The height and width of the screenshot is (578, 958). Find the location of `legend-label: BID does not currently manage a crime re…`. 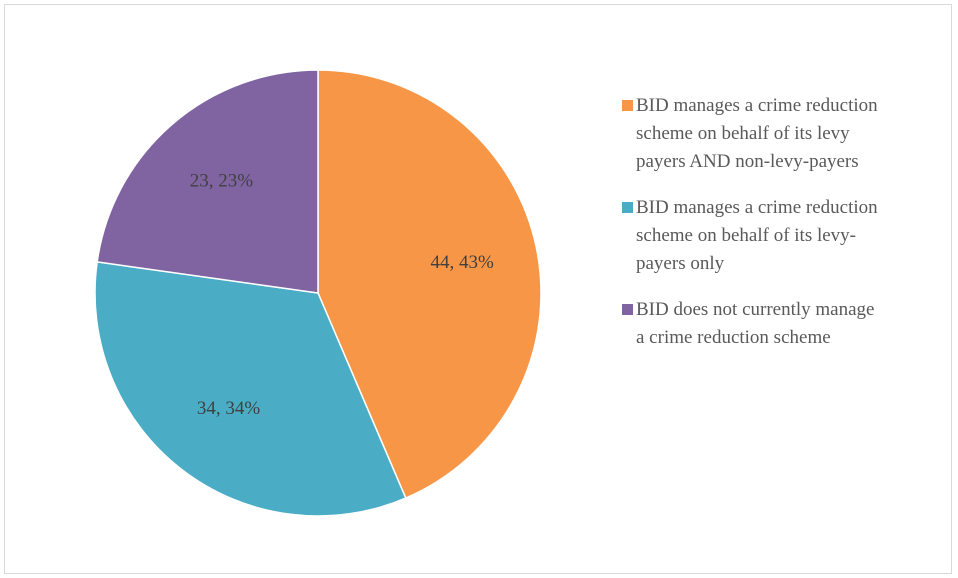

legend-label: BID does not currently manage a crime re… is located at coordinates (755, 323).